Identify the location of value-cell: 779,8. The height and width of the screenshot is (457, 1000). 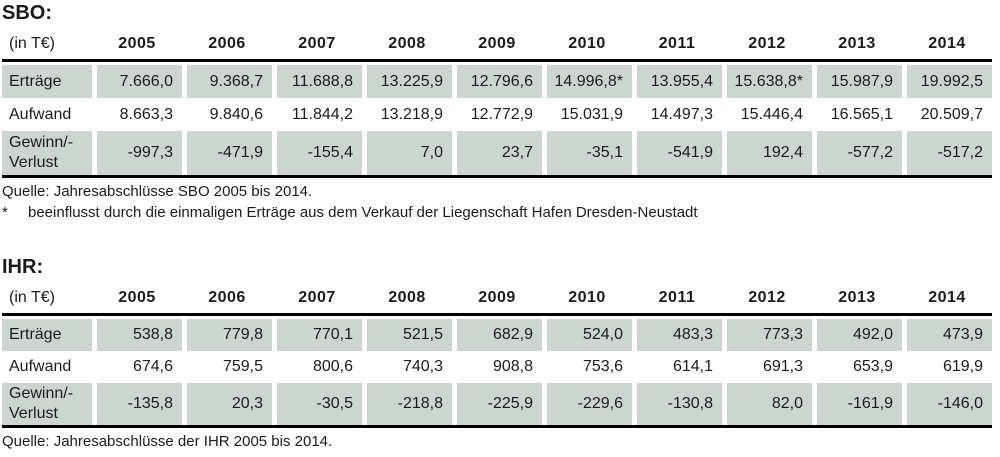
(227, 333).